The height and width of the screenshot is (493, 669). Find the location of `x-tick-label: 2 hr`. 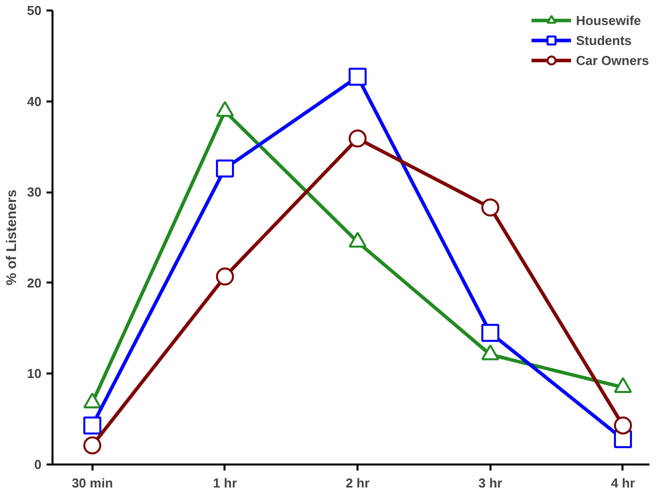

x-tick-label: 2 hr is located at coordinates (358, 483).